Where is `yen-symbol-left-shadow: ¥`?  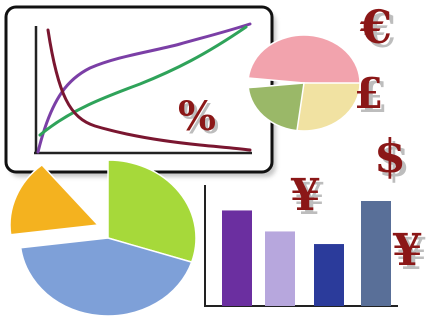 yen-symbol-left-shadow: ¥ is located at coordinates (309, 199).